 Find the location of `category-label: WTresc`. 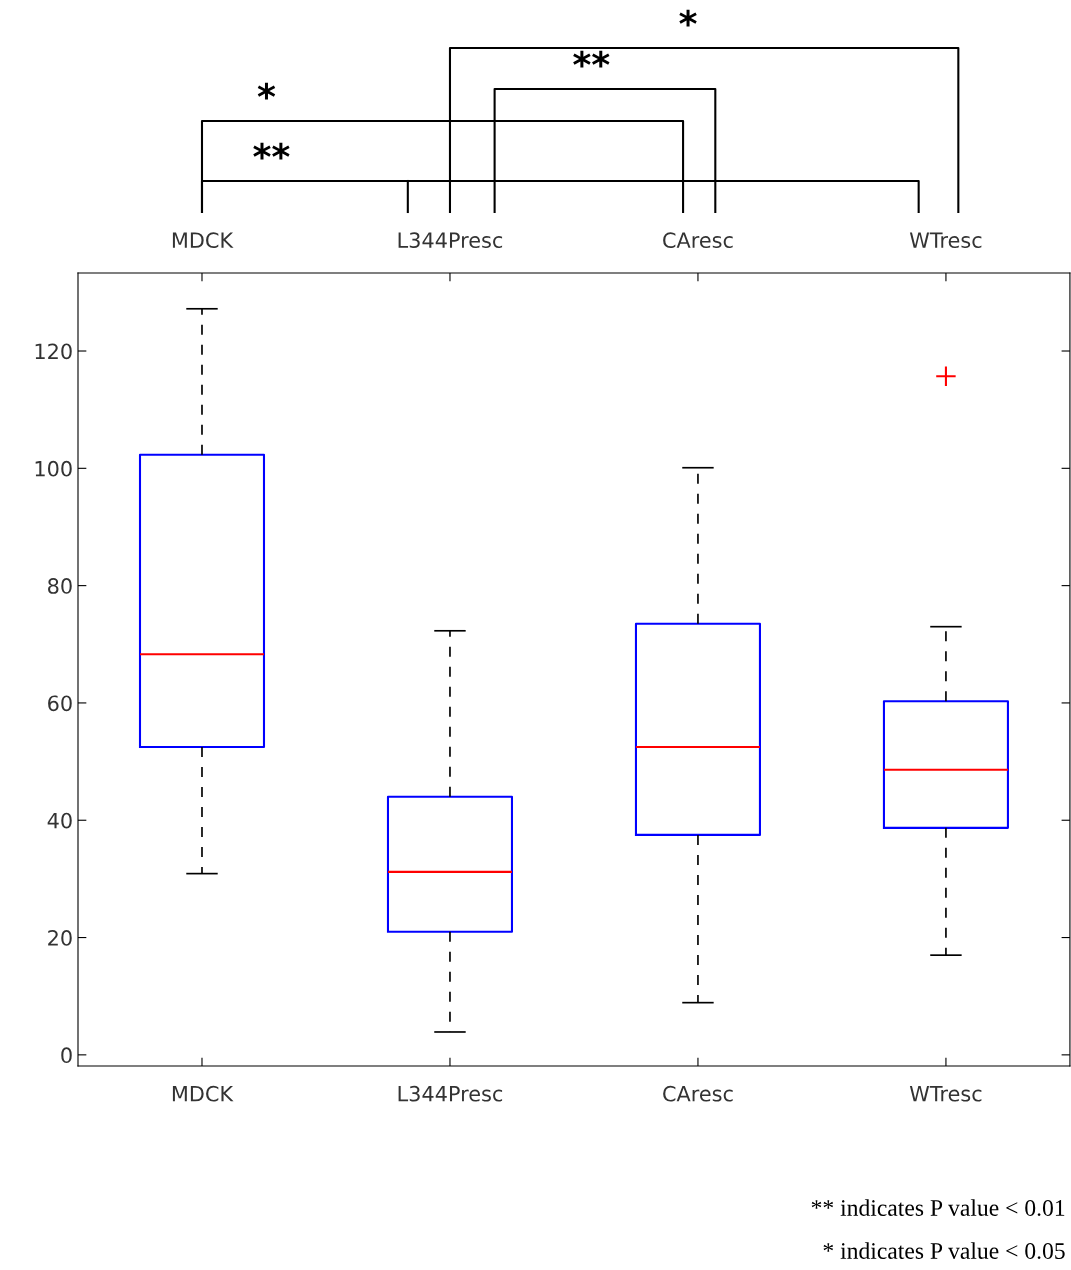

category-label: WTresc is located at coordinates (945, 240).